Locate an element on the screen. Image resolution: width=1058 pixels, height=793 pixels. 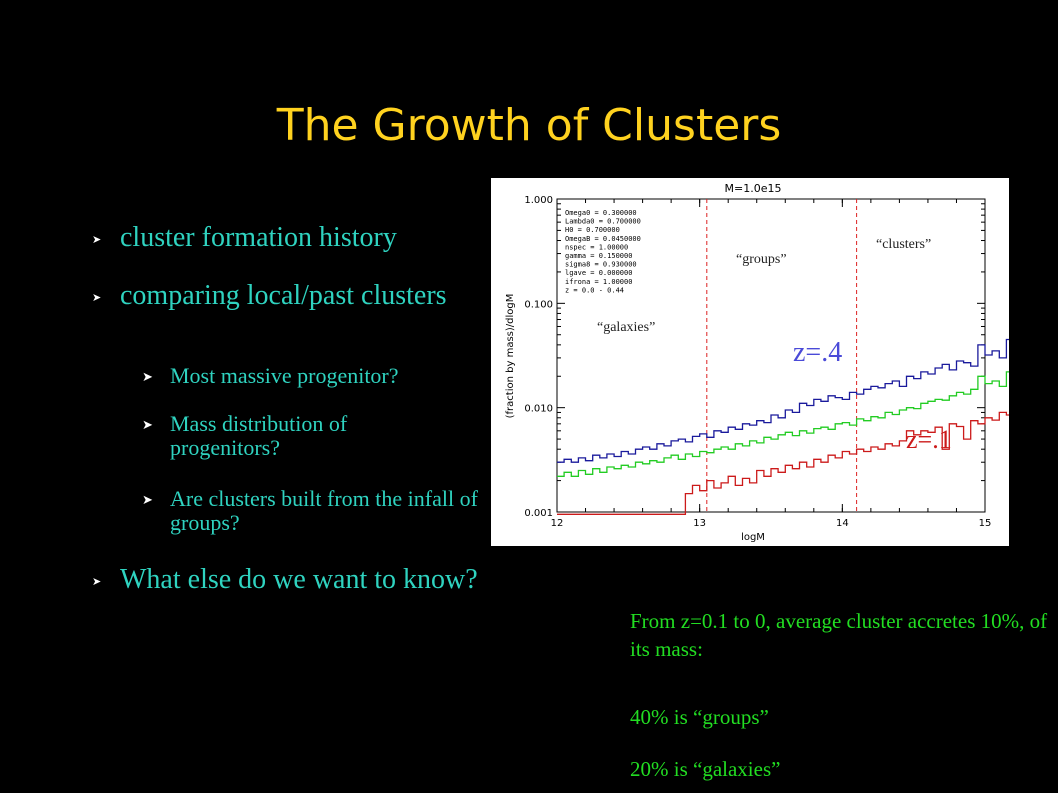
y-tick-label: 1.000 is located at coordinates (538, 200).